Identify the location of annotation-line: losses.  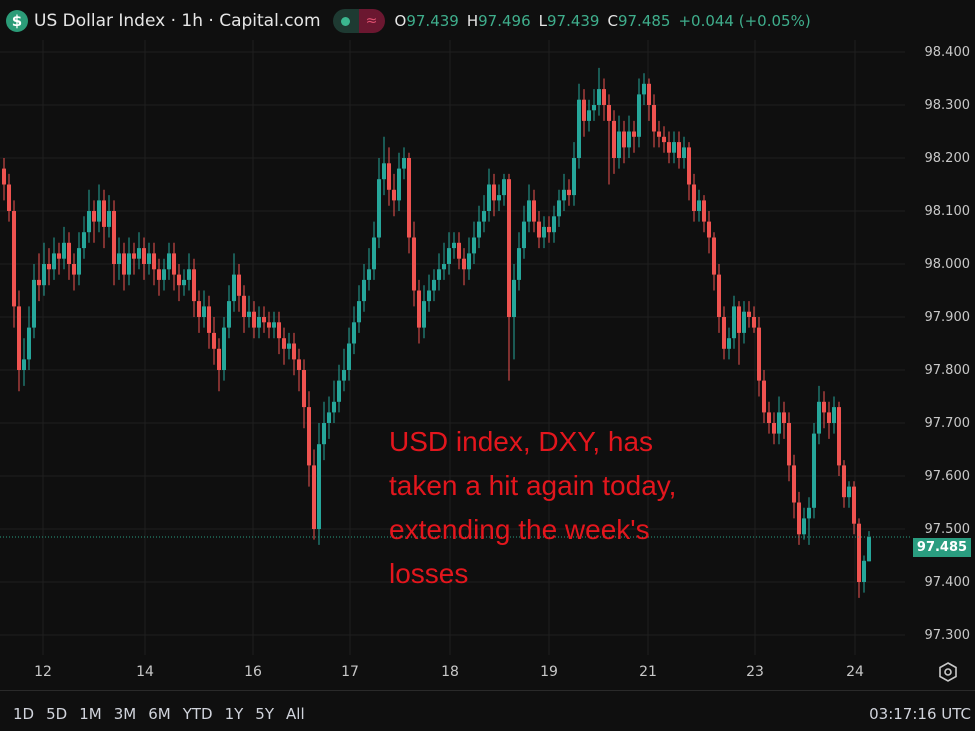
(429, 573).